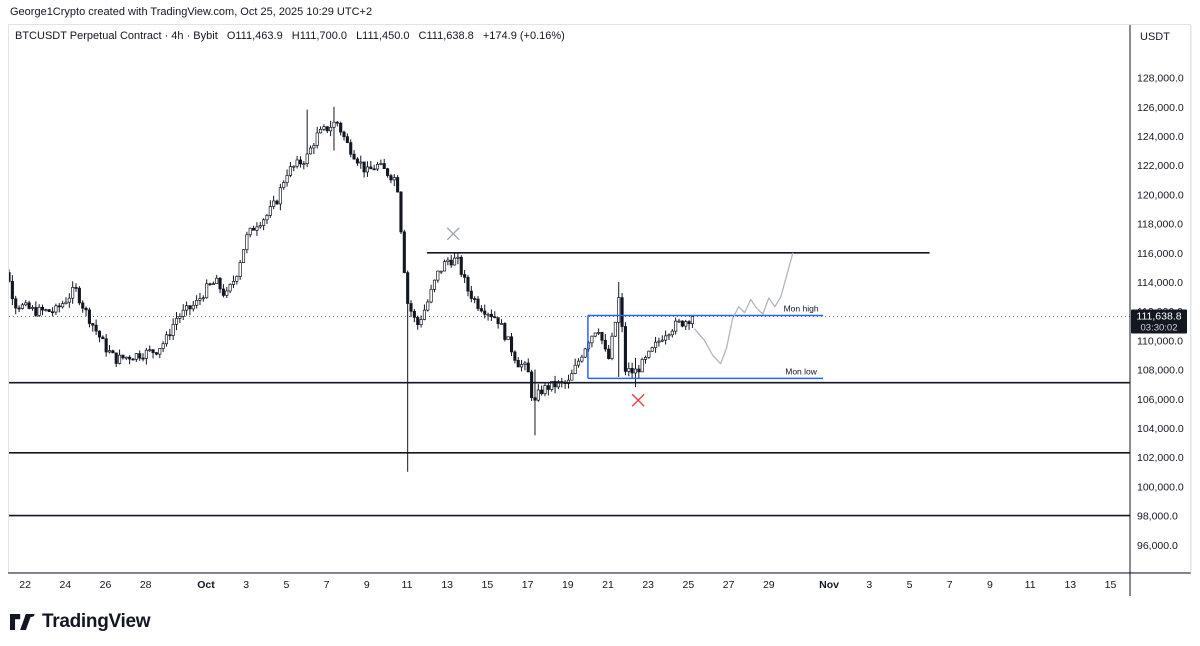 The image size is (1200, 646). I want to click on legend-close: C111,638.8, so click(446, 36).